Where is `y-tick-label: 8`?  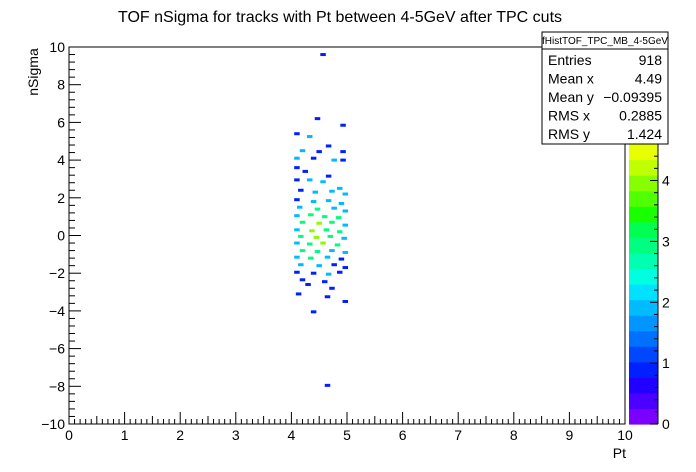 y-tick-label: 8 is located at coordinates (61, 85).